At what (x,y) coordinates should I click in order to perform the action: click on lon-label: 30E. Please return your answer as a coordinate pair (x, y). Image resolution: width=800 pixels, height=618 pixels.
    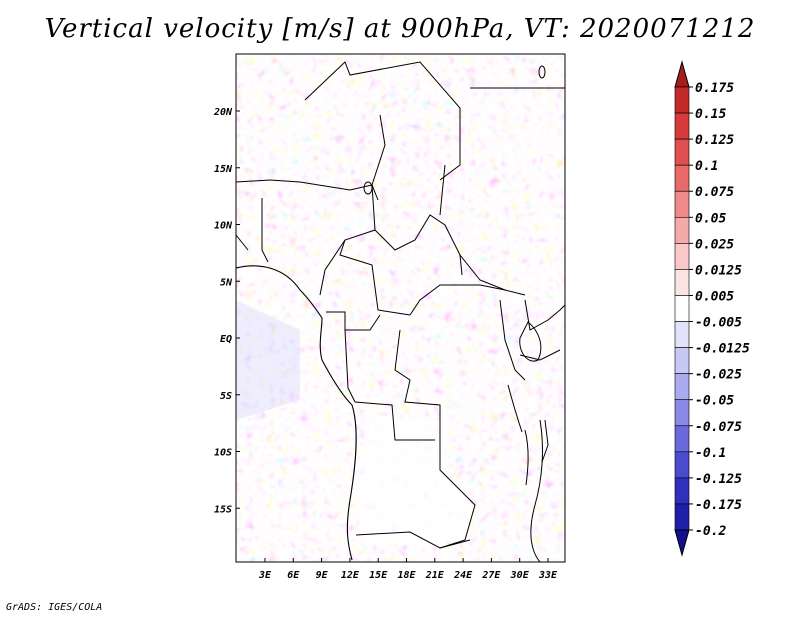
    Looking at the image, I should click on (520, 575).